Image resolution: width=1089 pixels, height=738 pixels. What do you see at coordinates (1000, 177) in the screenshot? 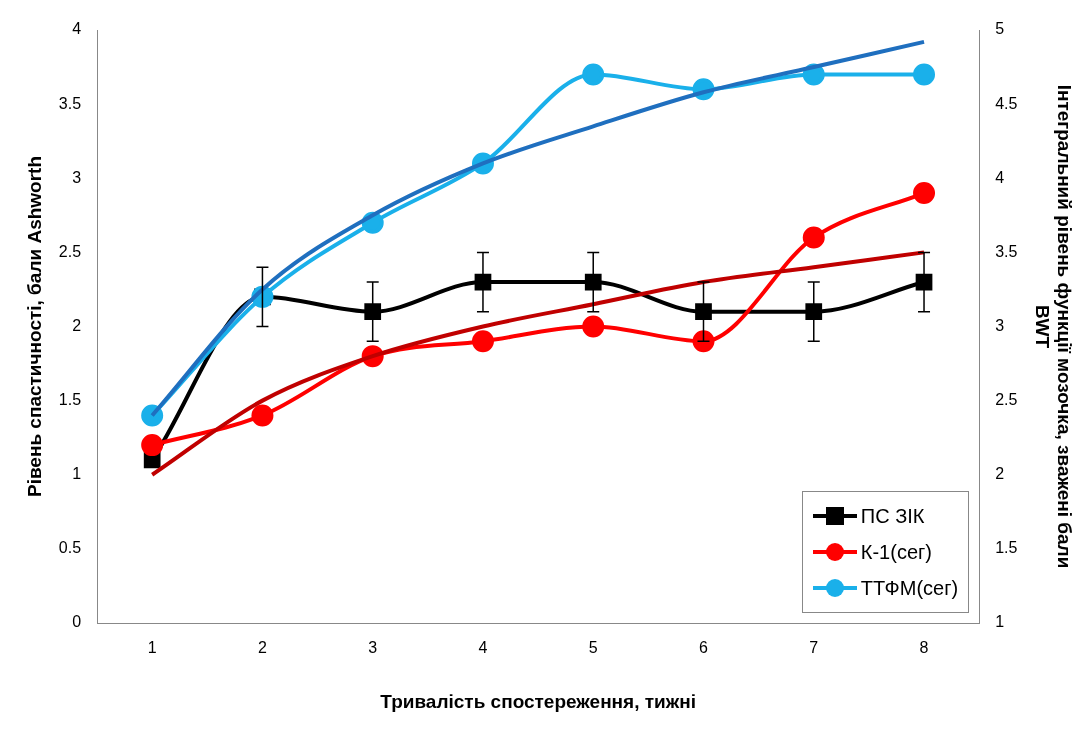
I see `y2-tick-label: 4` at bounding box center [1000, 177].